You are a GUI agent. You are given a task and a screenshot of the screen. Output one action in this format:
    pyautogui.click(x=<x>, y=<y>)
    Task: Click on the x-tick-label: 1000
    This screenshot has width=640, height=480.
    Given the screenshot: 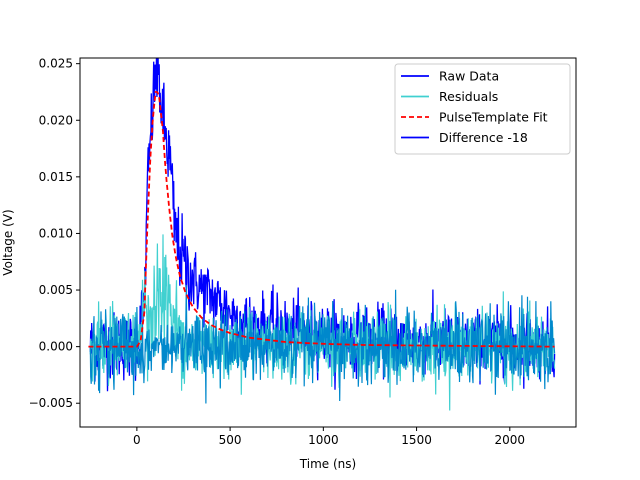 What is the action you would take?
    pyautogui.click(x=323, y=440)
    